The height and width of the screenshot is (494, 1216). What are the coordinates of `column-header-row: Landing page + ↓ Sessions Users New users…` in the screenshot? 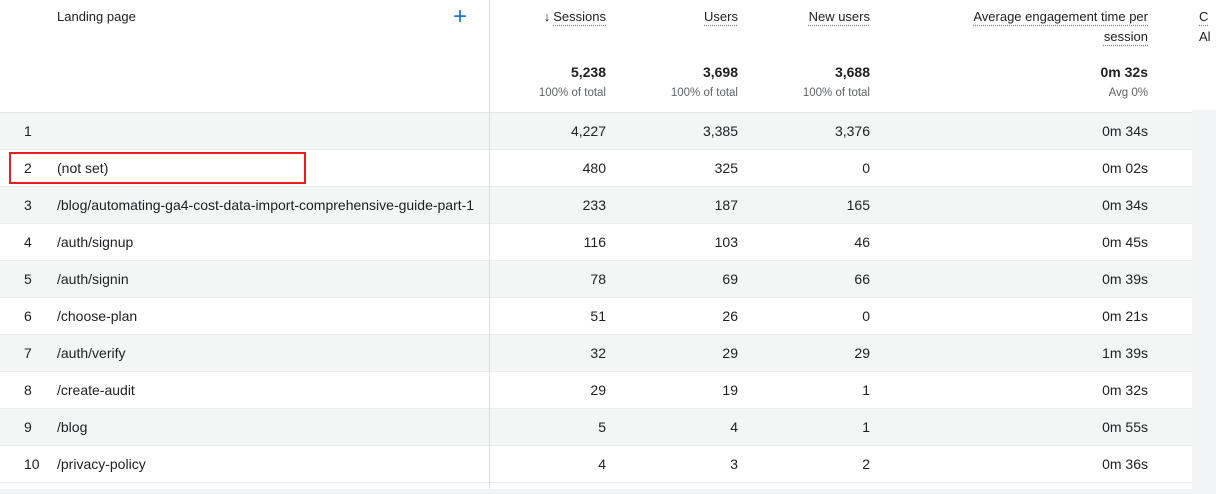 It's located at (596, 28).